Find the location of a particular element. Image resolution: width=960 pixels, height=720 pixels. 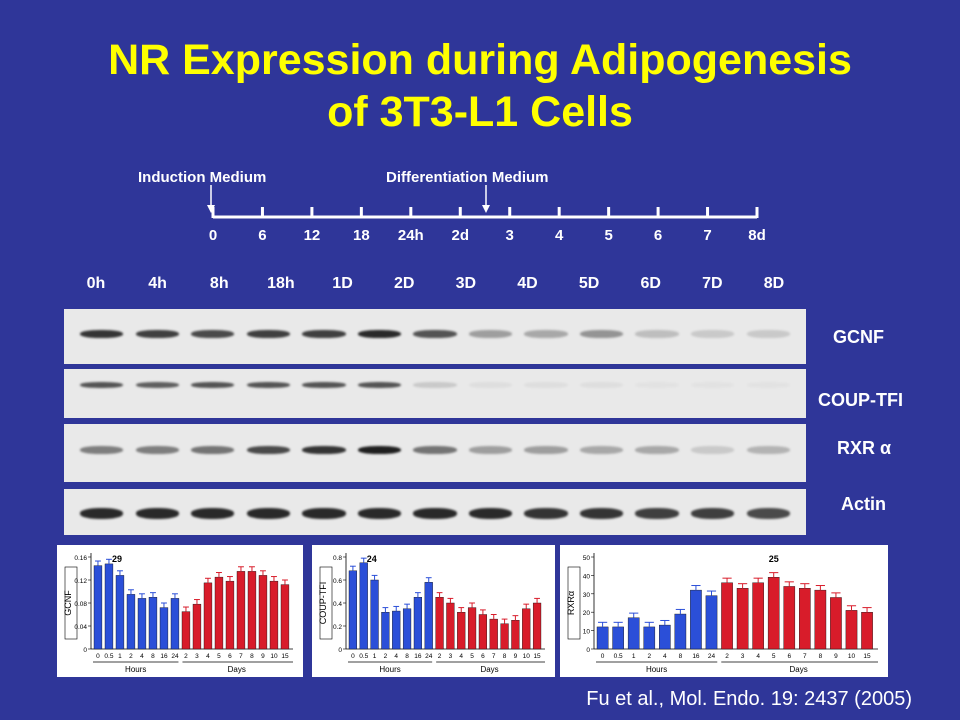

timeline-tick-label: 4 is located at coordinates (559, 235).